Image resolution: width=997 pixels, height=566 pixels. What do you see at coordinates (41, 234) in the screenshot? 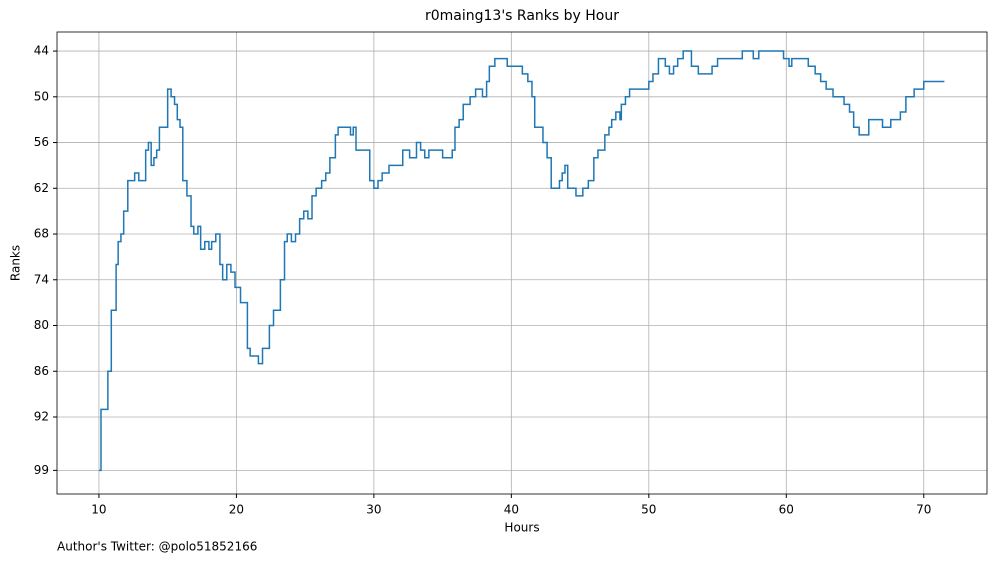
I see `y-tick-label: 68` at bounding box center [41, 234].